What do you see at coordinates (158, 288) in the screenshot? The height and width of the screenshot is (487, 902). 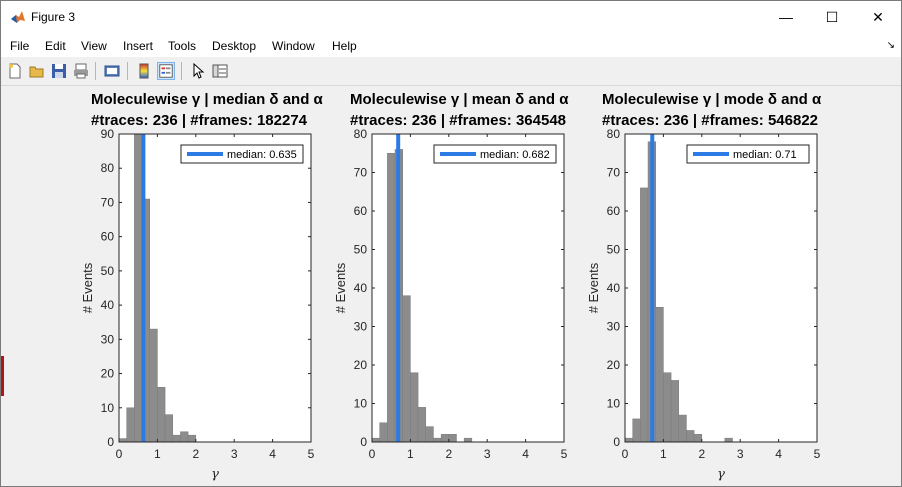 I see `histogram-bars` at bounding box center [158, 288].